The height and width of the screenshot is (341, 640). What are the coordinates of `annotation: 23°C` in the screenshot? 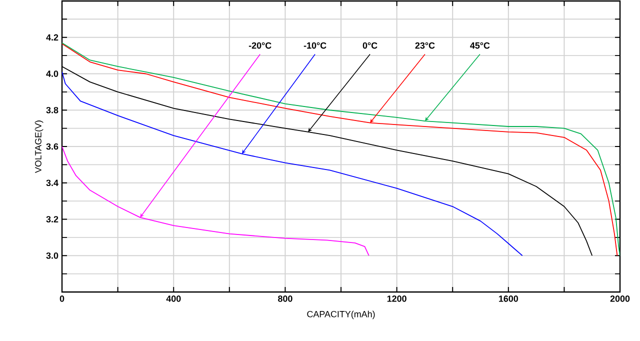 It's located at (425, 45).